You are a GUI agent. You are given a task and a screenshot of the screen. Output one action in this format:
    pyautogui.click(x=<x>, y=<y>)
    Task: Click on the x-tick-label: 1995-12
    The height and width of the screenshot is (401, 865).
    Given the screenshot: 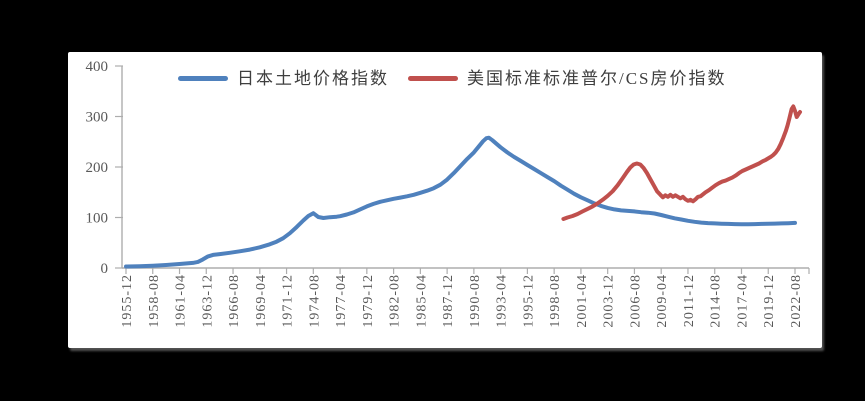 What is the action you would take?
    pyautogui.click(x=528, y=301)
    